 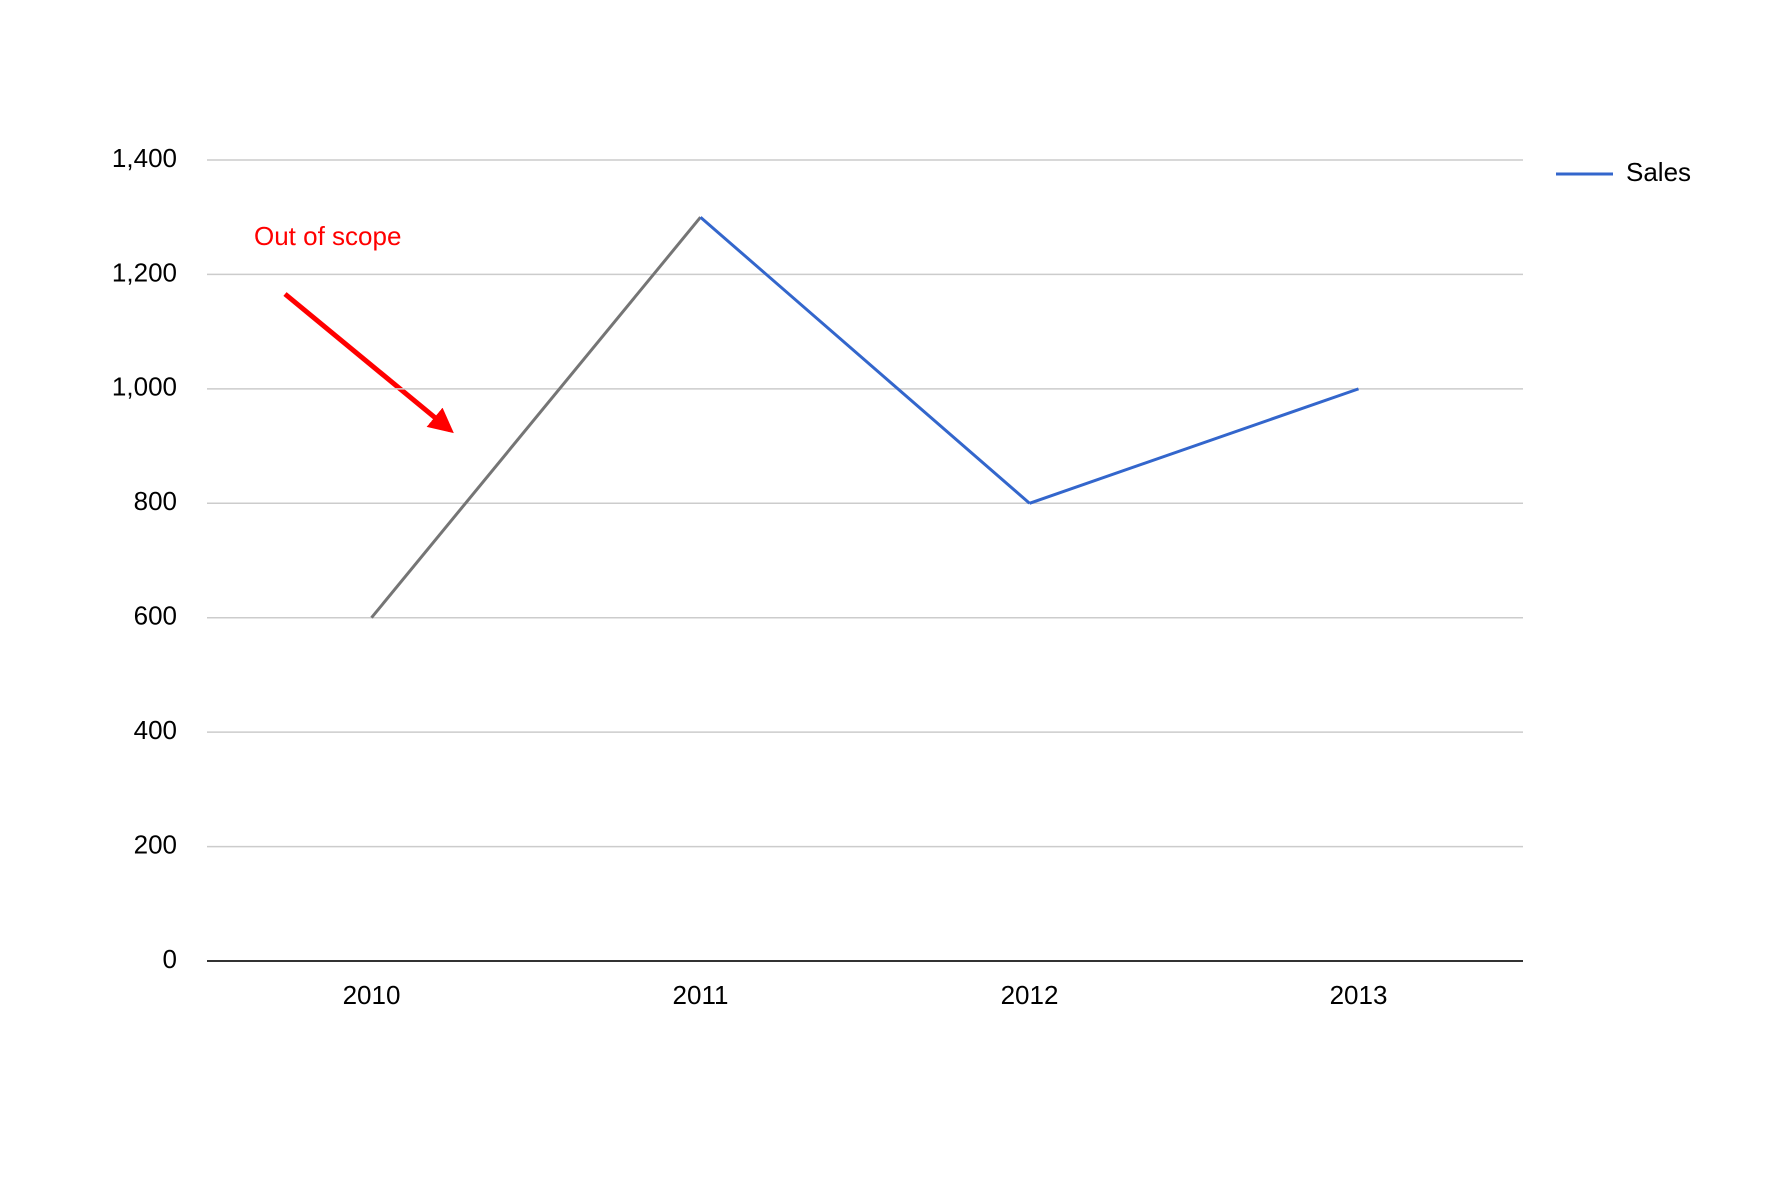 I want to click on y-tick-label: 1,400, so click(x=144, y=158).